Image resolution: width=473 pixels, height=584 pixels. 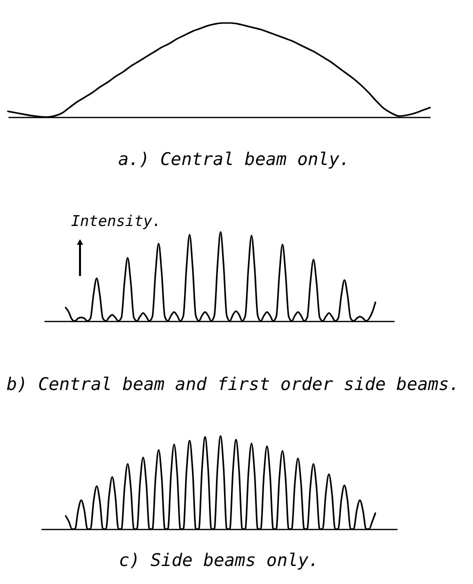 I want to click on text: b) Central beam and first order side beams., so click(x=233, y=384).